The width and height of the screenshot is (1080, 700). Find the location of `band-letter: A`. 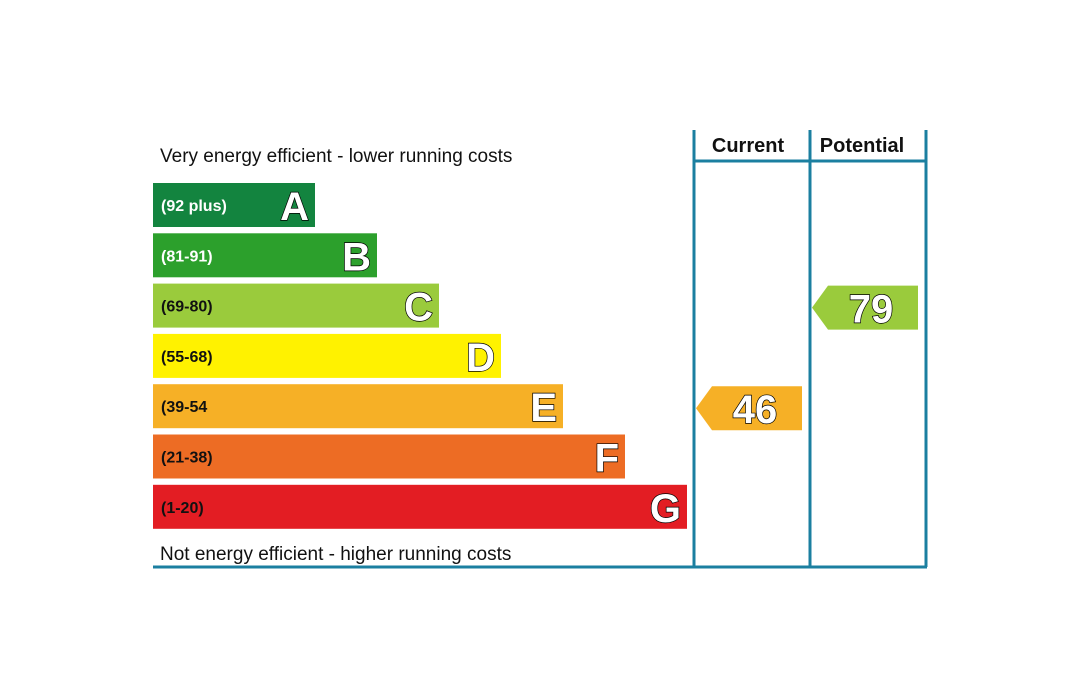

band-letter: A is located at coordinates (294, 207).